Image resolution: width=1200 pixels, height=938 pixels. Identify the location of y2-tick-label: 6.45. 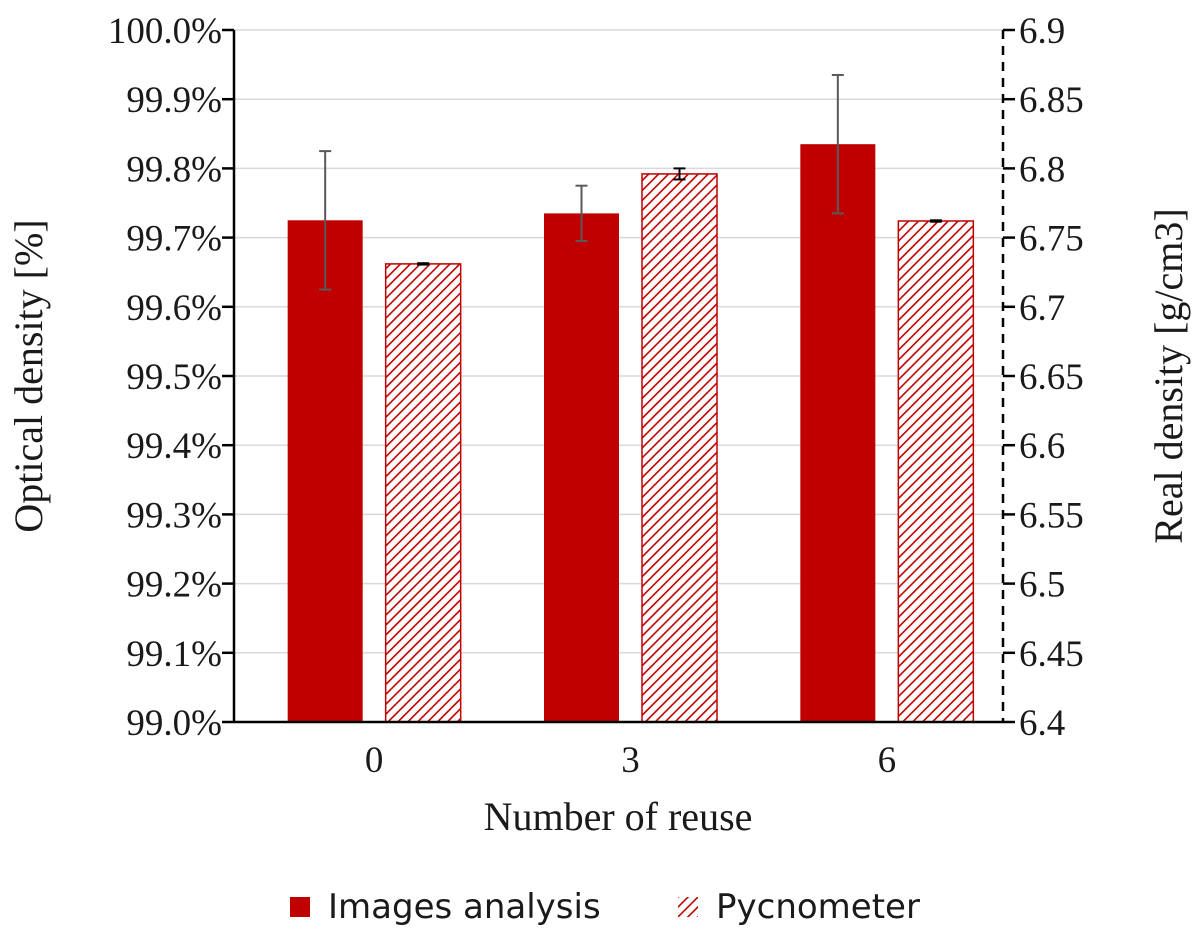
(1051, 654).